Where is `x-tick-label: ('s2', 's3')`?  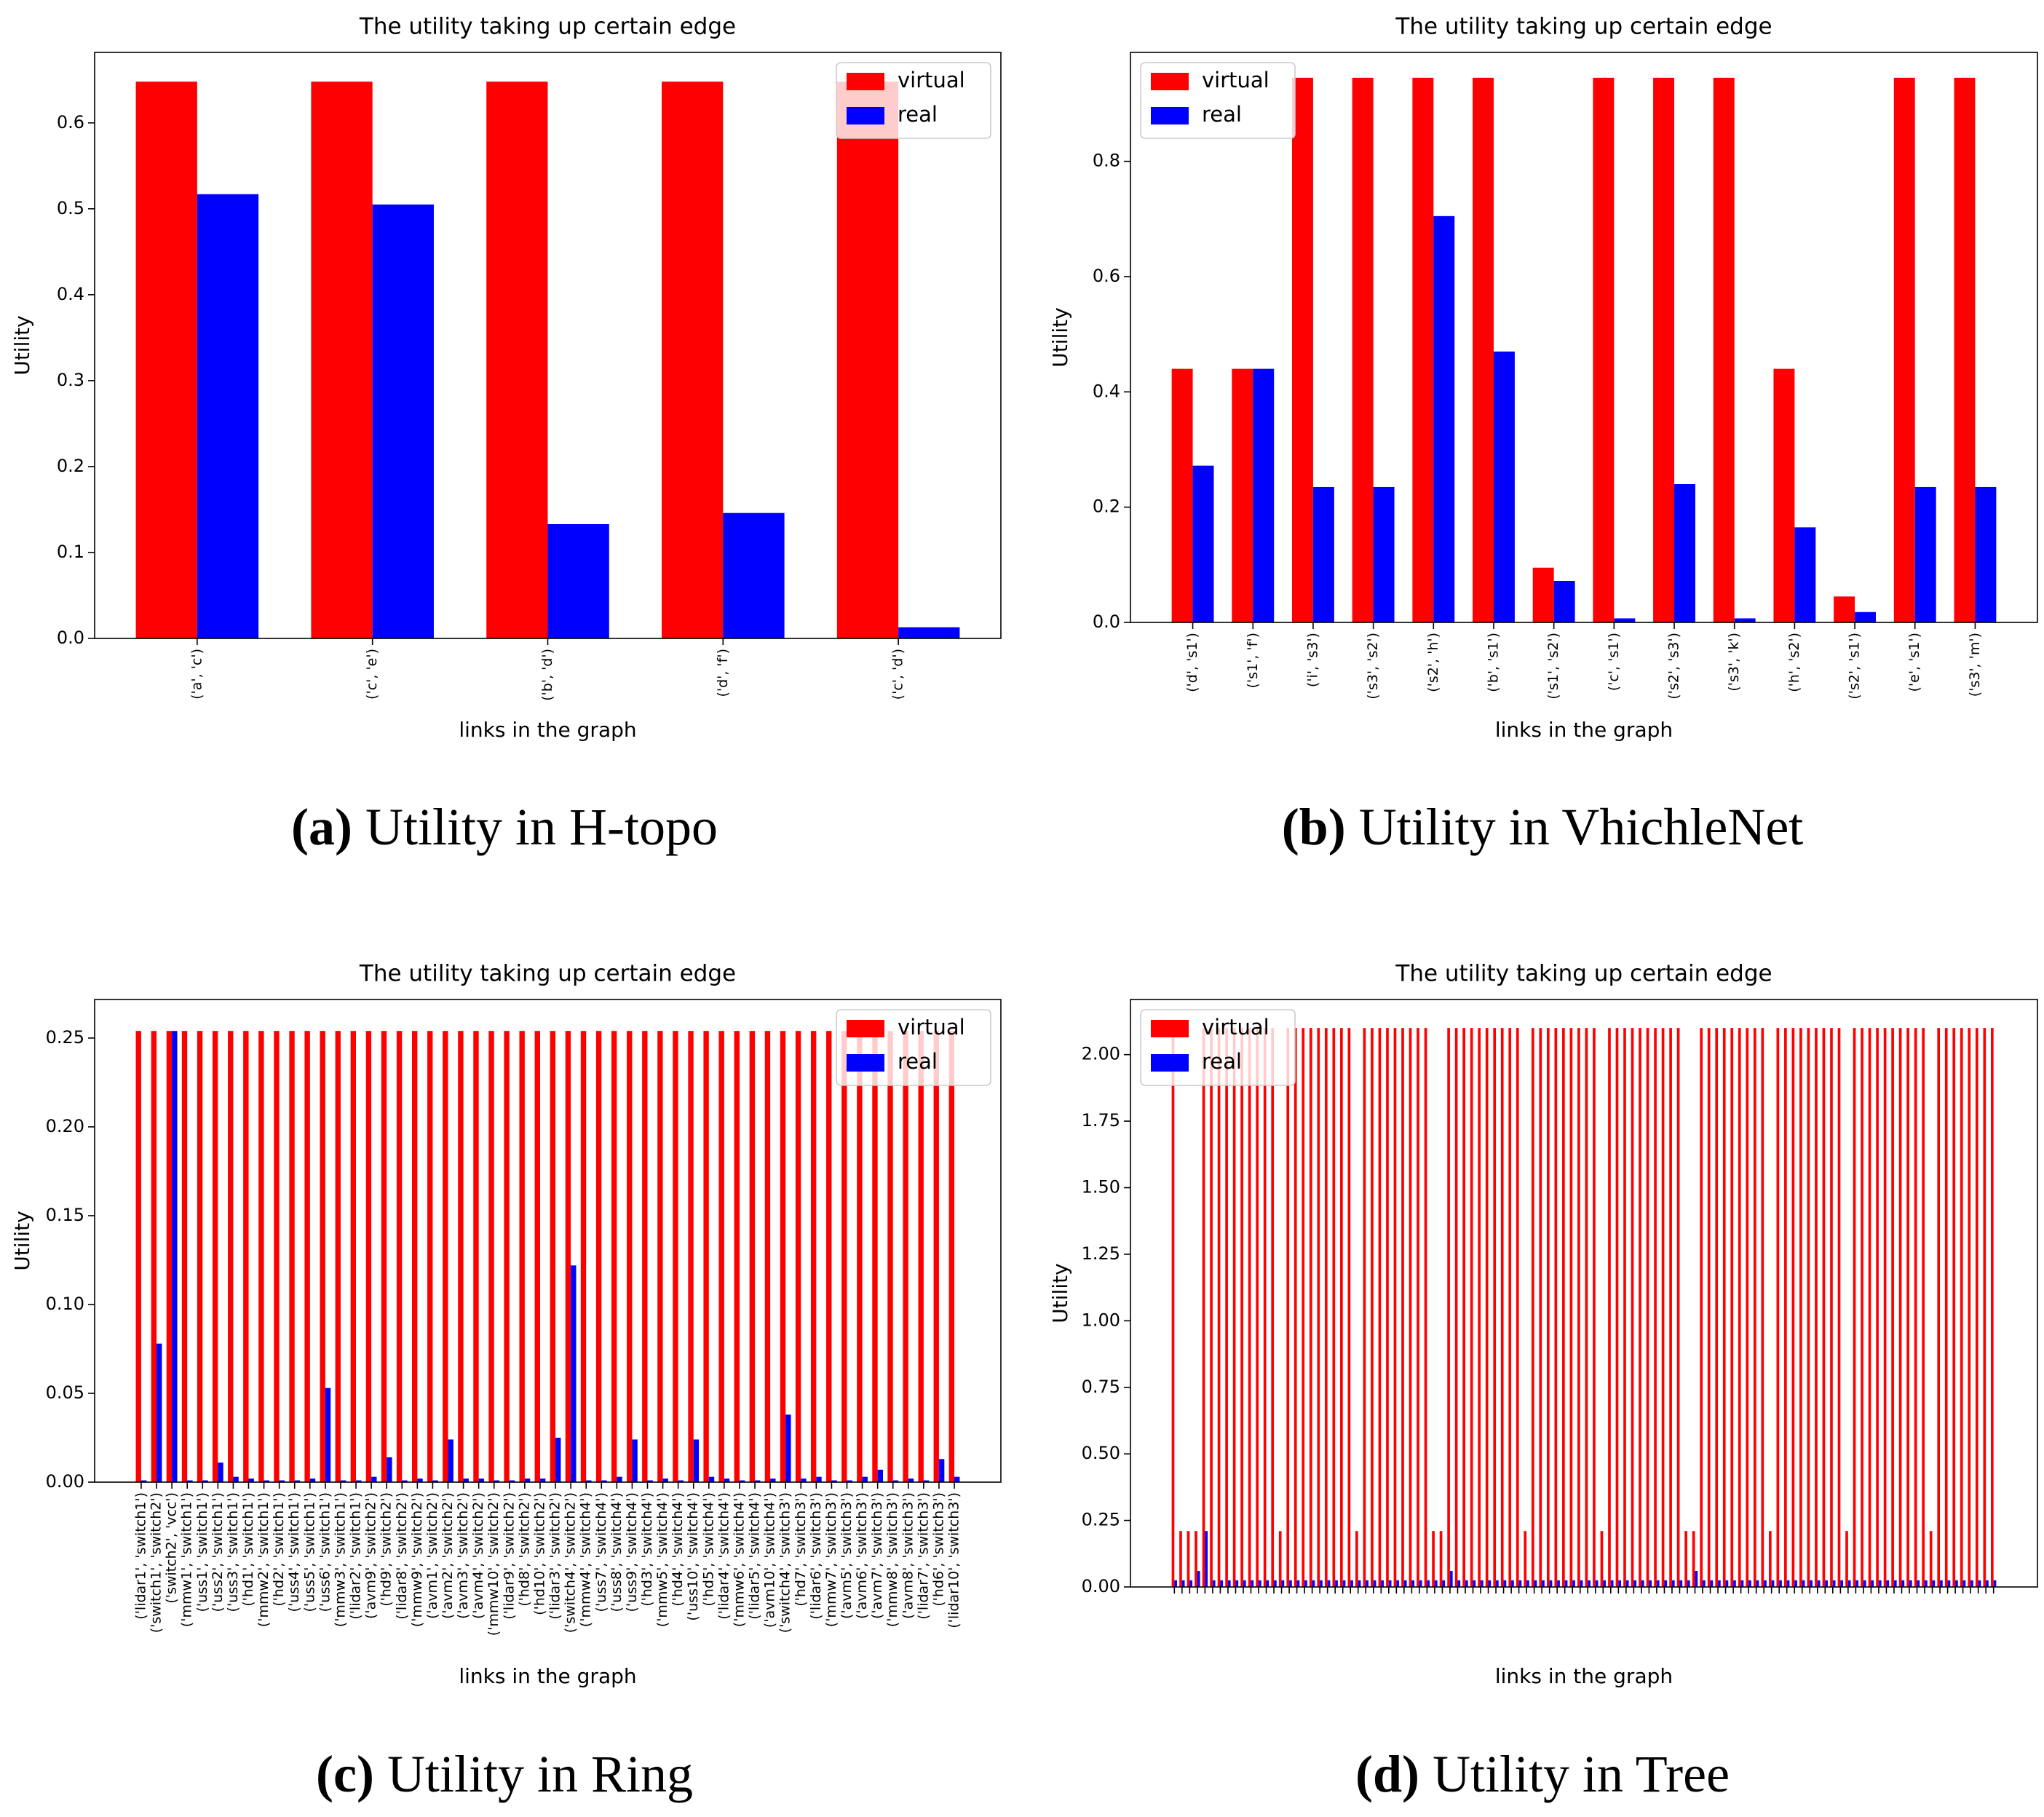 x-tick-label: ('s2', 's3') is located at coordinates (1674, 667).